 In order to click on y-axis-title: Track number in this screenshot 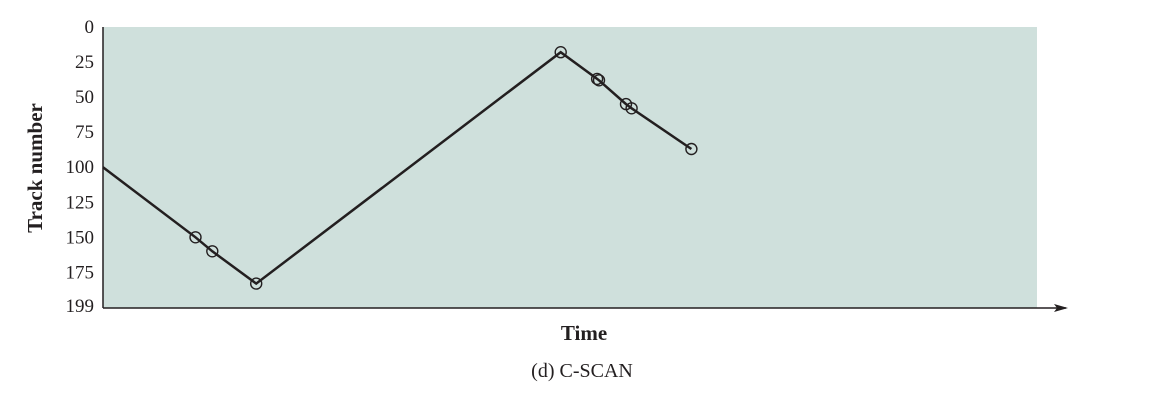, I will do `click(35, 168)`.